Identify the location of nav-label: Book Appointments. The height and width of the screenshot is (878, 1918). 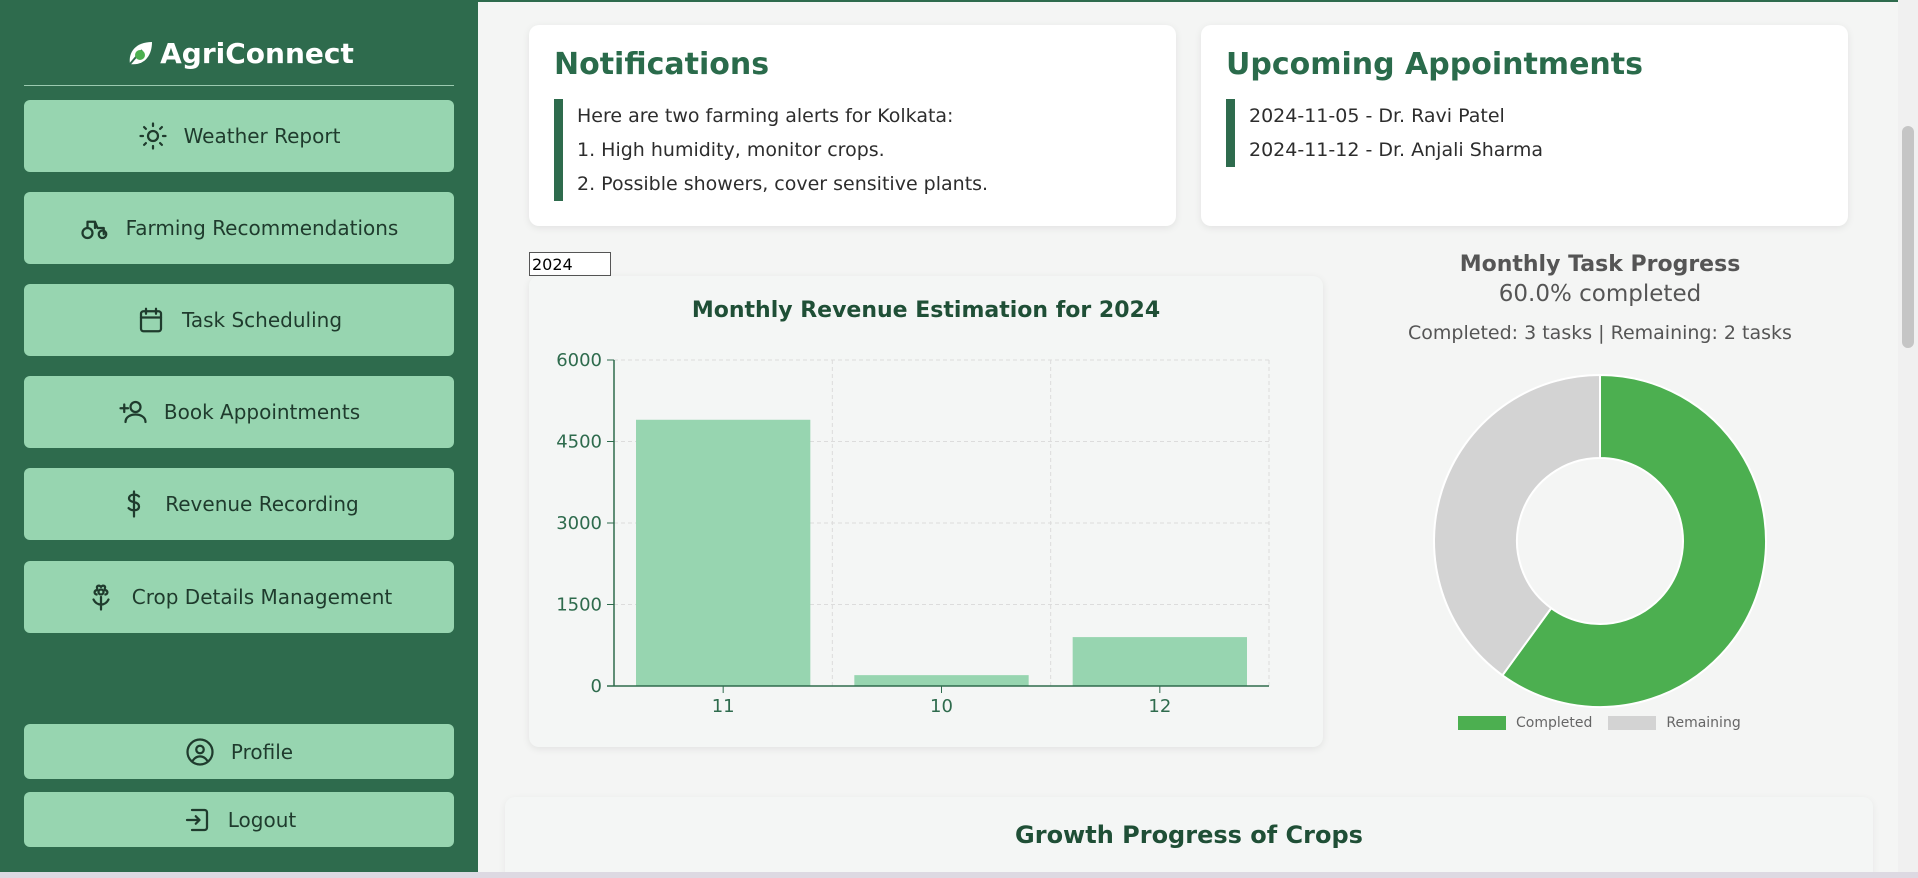
(262, 412).